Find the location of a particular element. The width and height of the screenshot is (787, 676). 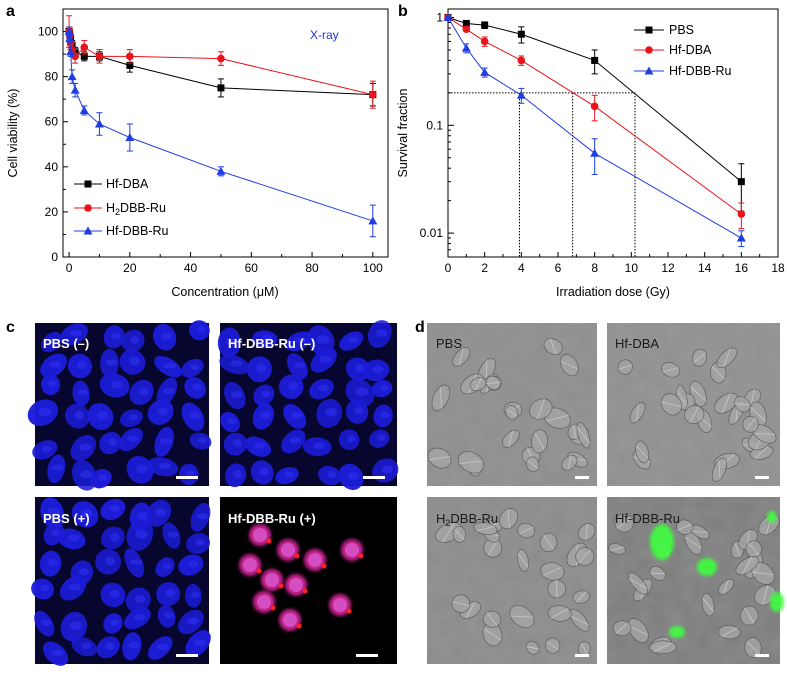

image-c-2-label: Hf-DBB-Ru (–) is located at coordinates (271, 343).